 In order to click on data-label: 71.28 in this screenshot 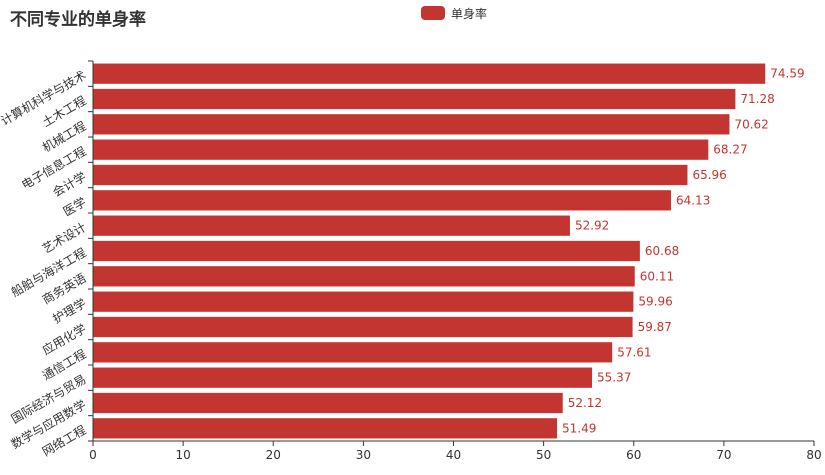, I will do `click(757, 99)`.